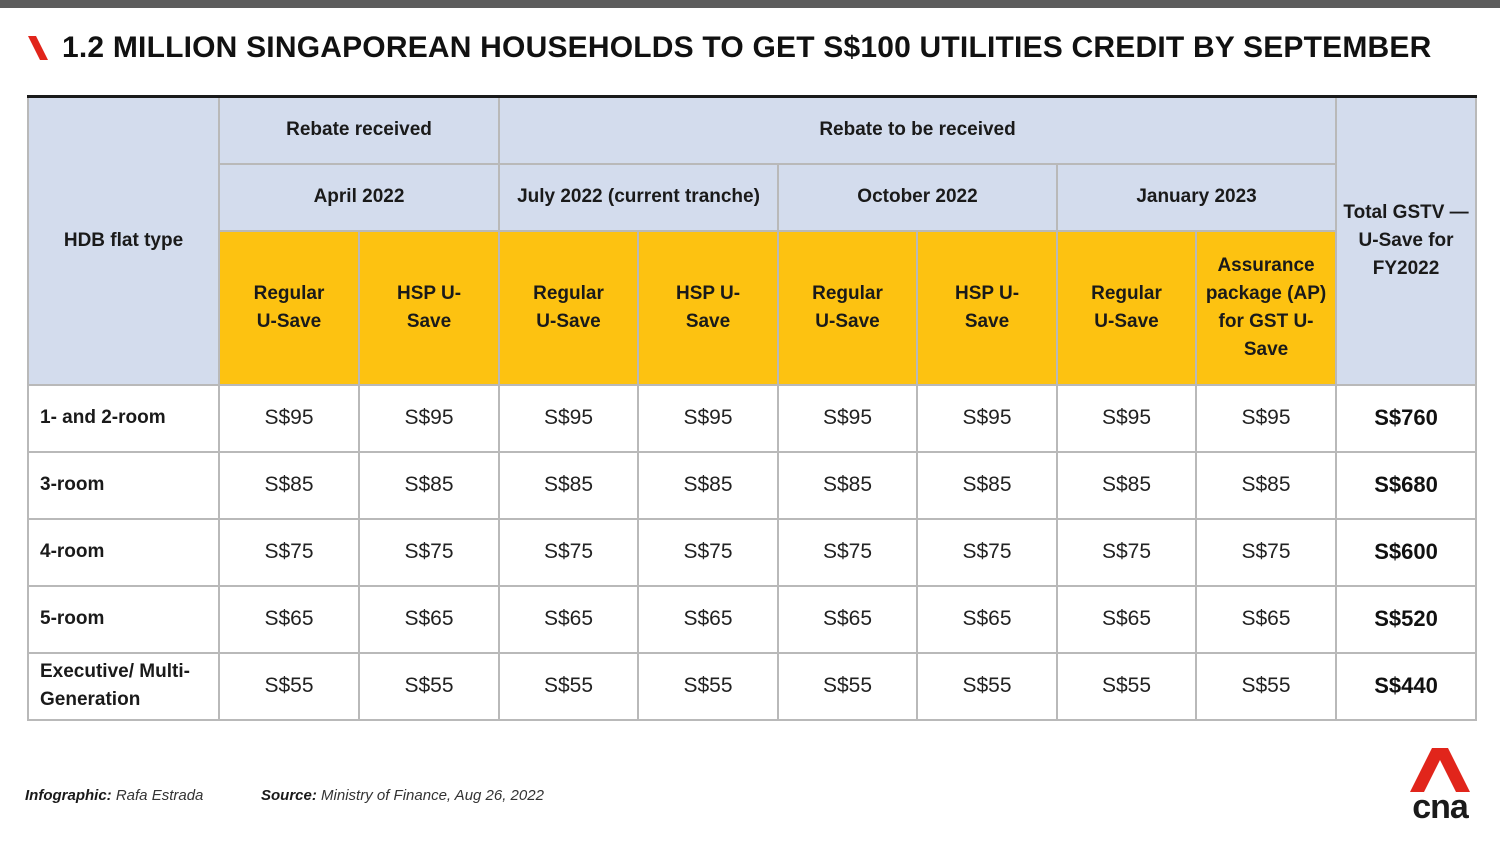  I want to click on period-header: July 2022 (current tranche), so click(638, 197).